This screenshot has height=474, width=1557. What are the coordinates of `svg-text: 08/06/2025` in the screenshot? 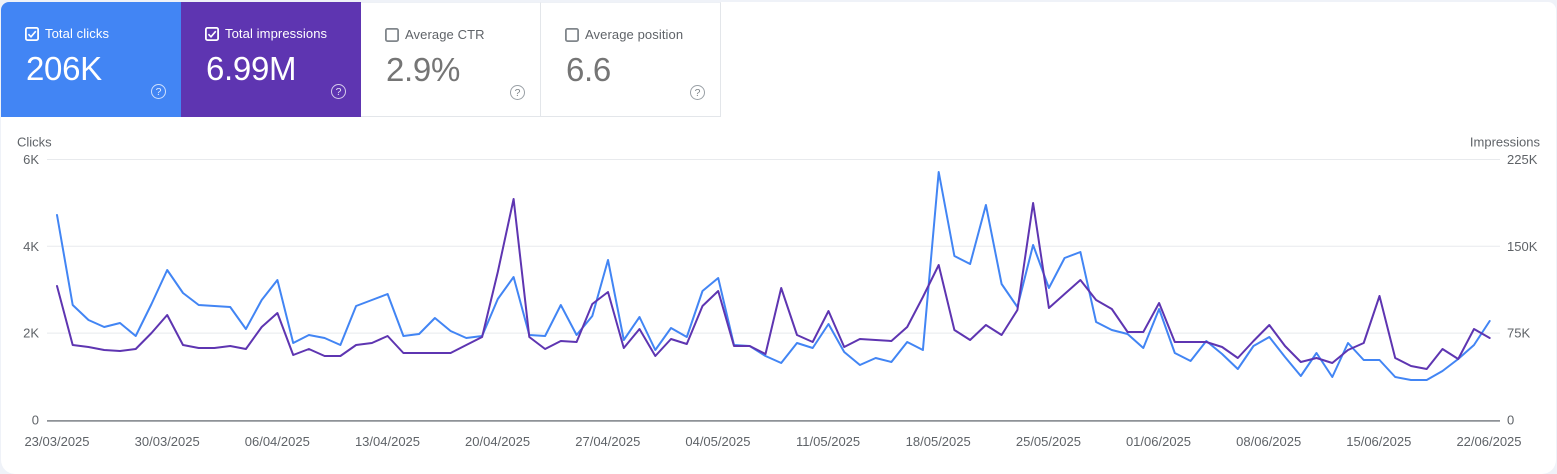 It's located at (1268, 441).